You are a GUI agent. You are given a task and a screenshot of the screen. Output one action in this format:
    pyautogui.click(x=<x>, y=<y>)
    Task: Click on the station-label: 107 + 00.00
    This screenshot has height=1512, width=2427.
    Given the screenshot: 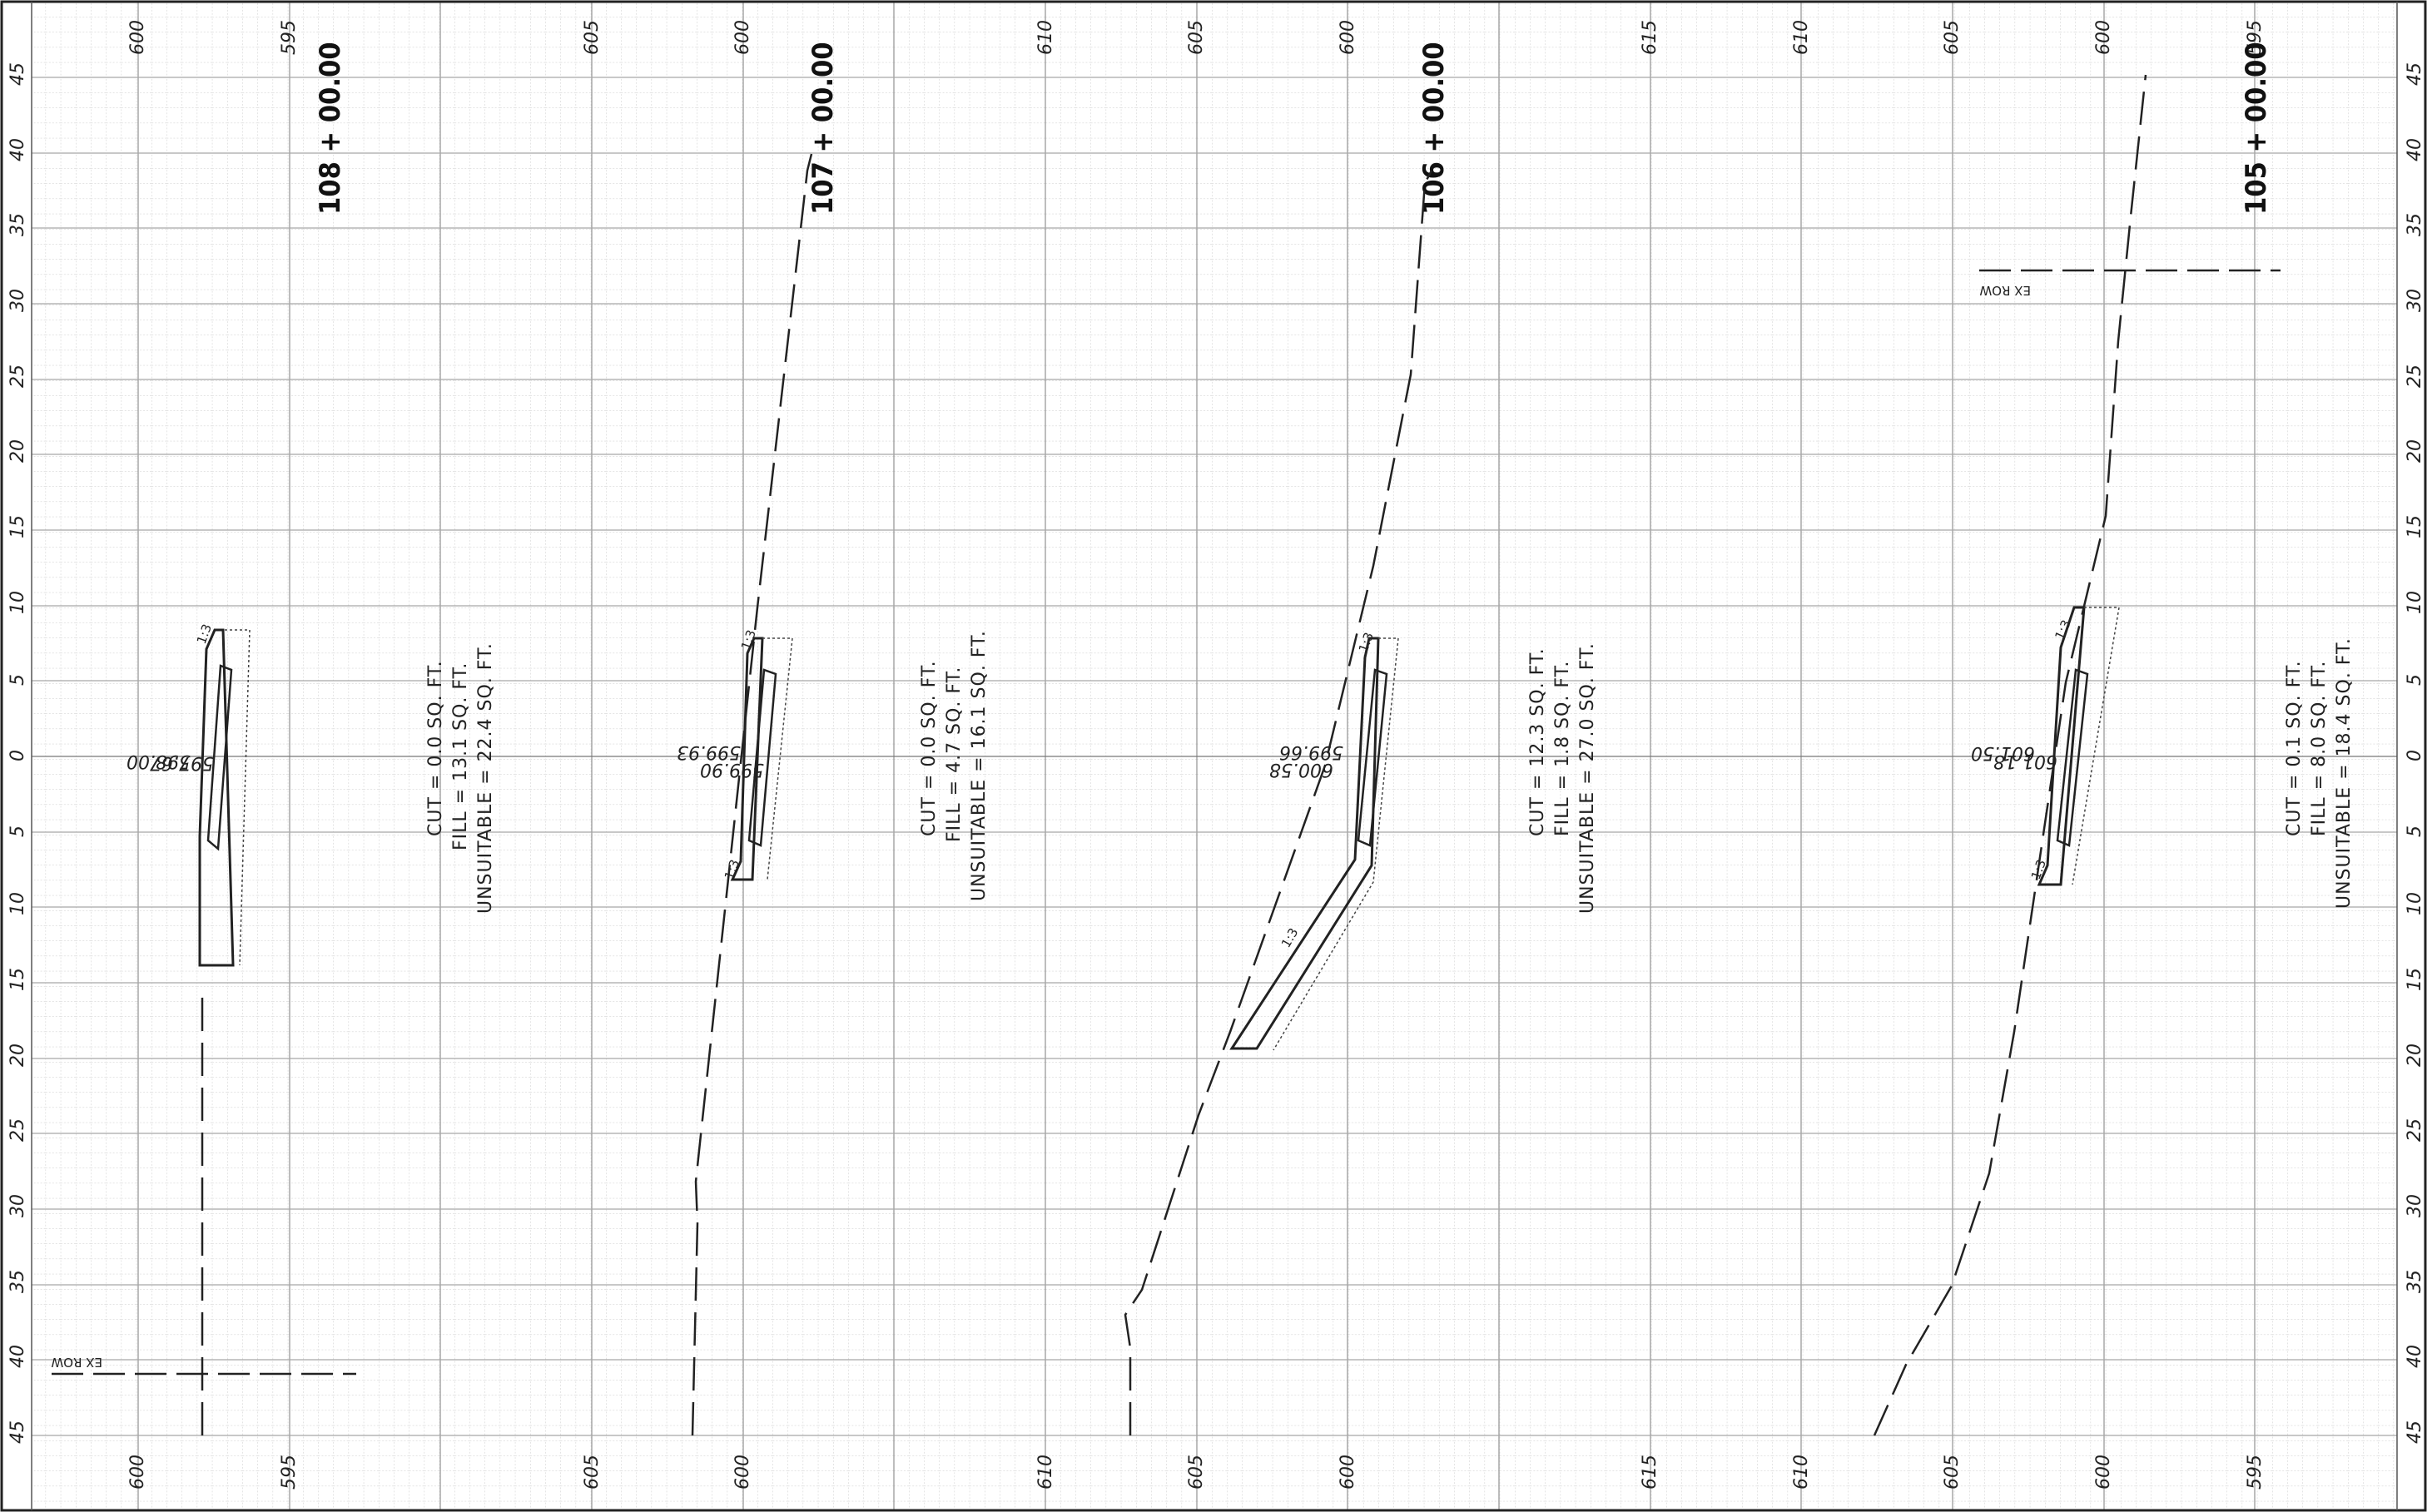 What is the action you would take?
    pyautogui.click(x=823, y=128)
    